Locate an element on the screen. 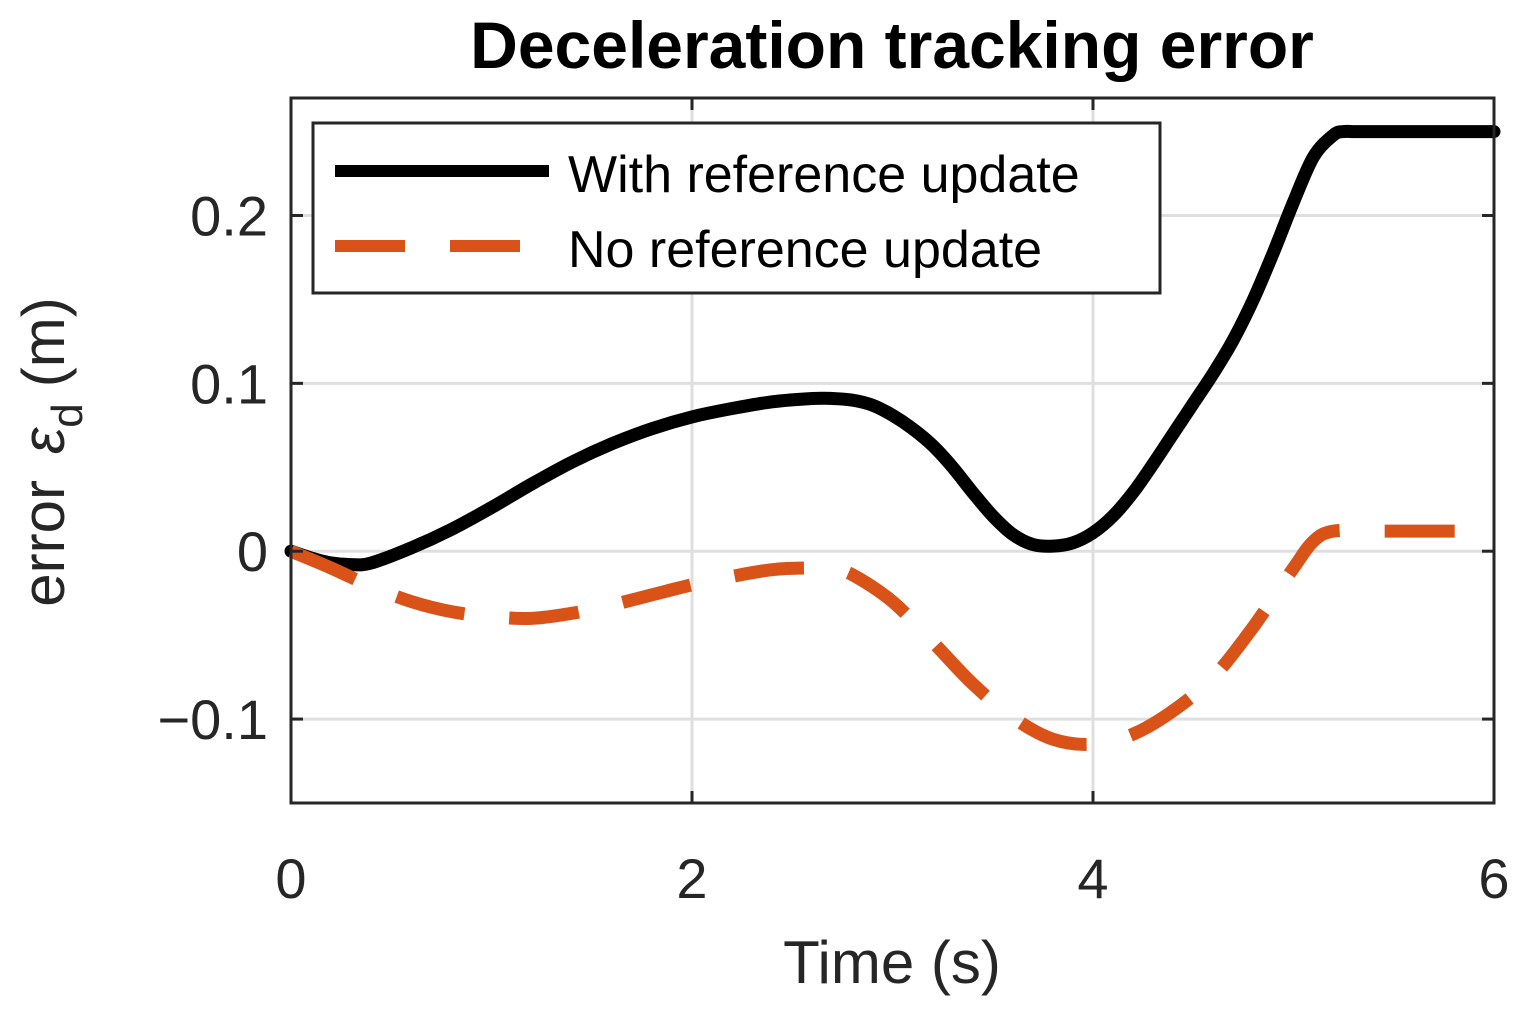 This screenshot has width=1538, height=1021. legend-label-with-reference-update: With reference update is located at coordinates (824, 175).